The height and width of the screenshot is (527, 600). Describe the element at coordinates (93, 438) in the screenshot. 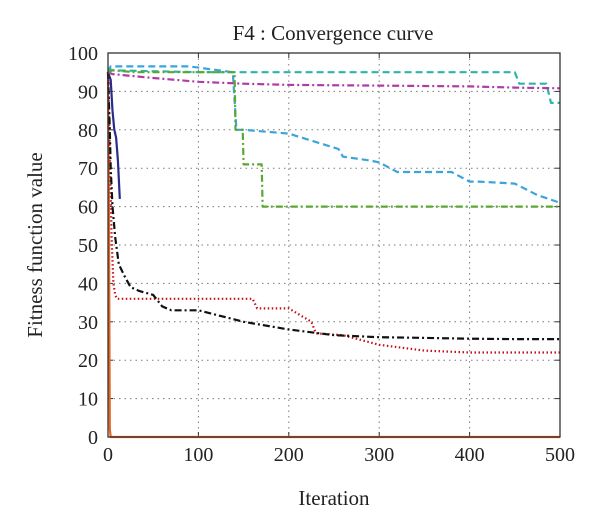

I see `y-tick-label: 0` at that location.